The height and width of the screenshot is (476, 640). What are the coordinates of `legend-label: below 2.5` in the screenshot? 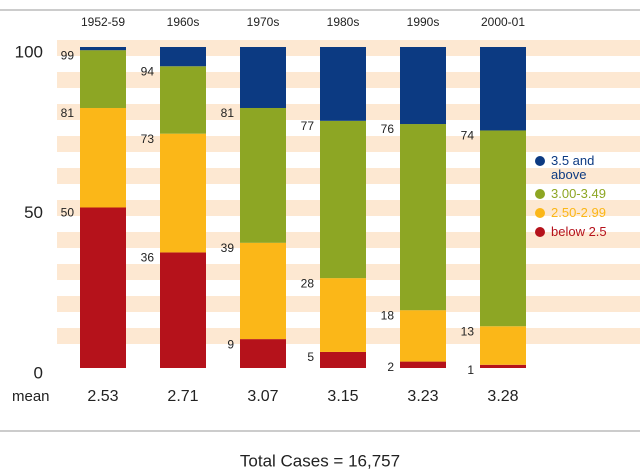 It's located at (579, 231).